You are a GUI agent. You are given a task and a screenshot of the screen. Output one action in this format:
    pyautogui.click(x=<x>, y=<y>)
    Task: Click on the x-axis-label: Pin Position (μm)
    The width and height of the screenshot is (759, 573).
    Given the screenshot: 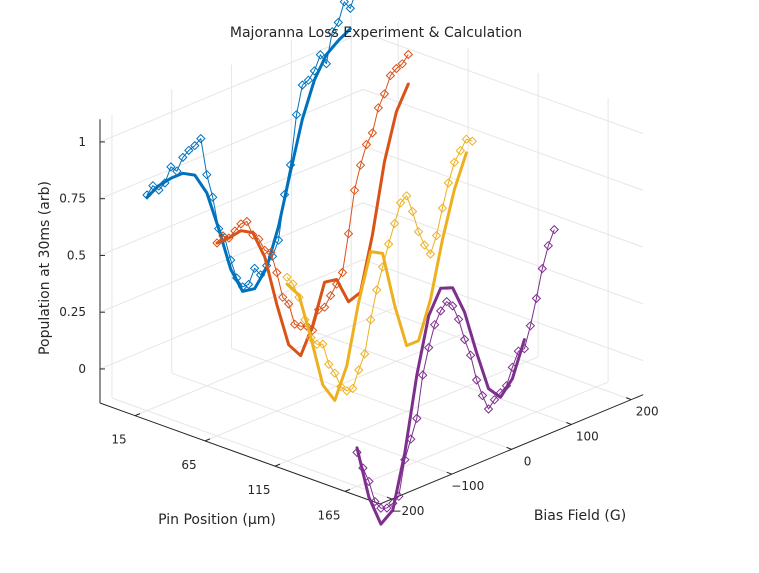 What is the action you would take?
    pyautogui.click(x=217, y=520)
    